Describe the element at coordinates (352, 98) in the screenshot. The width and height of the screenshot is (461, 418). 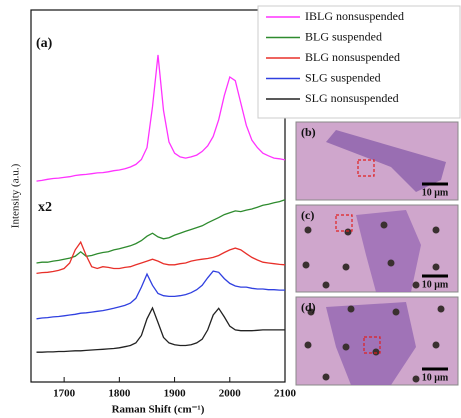
I see `legend-label: SLG nonsuspended` at that location.